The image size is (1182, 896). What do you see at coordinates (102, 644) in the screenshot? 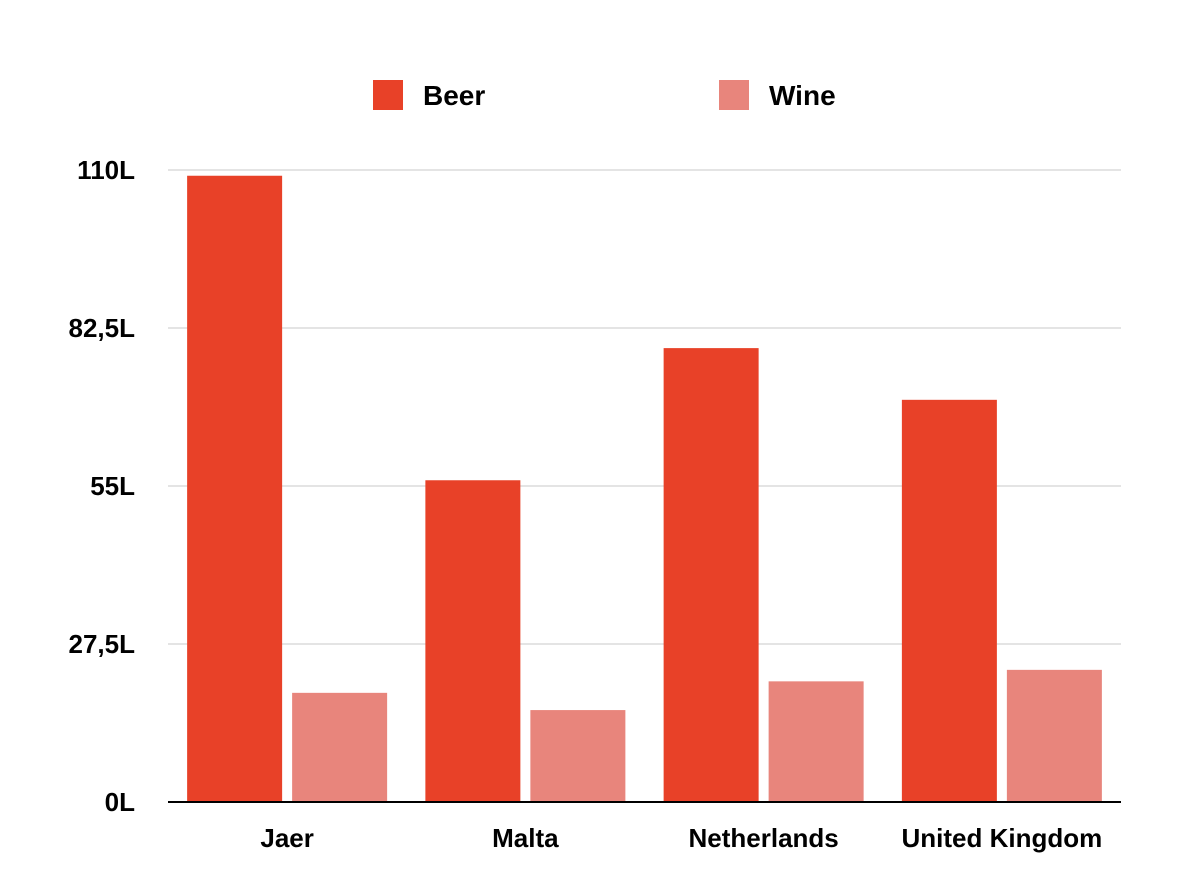
I see `y-tick-label: 27,5L` at bounding box center [102, 644].